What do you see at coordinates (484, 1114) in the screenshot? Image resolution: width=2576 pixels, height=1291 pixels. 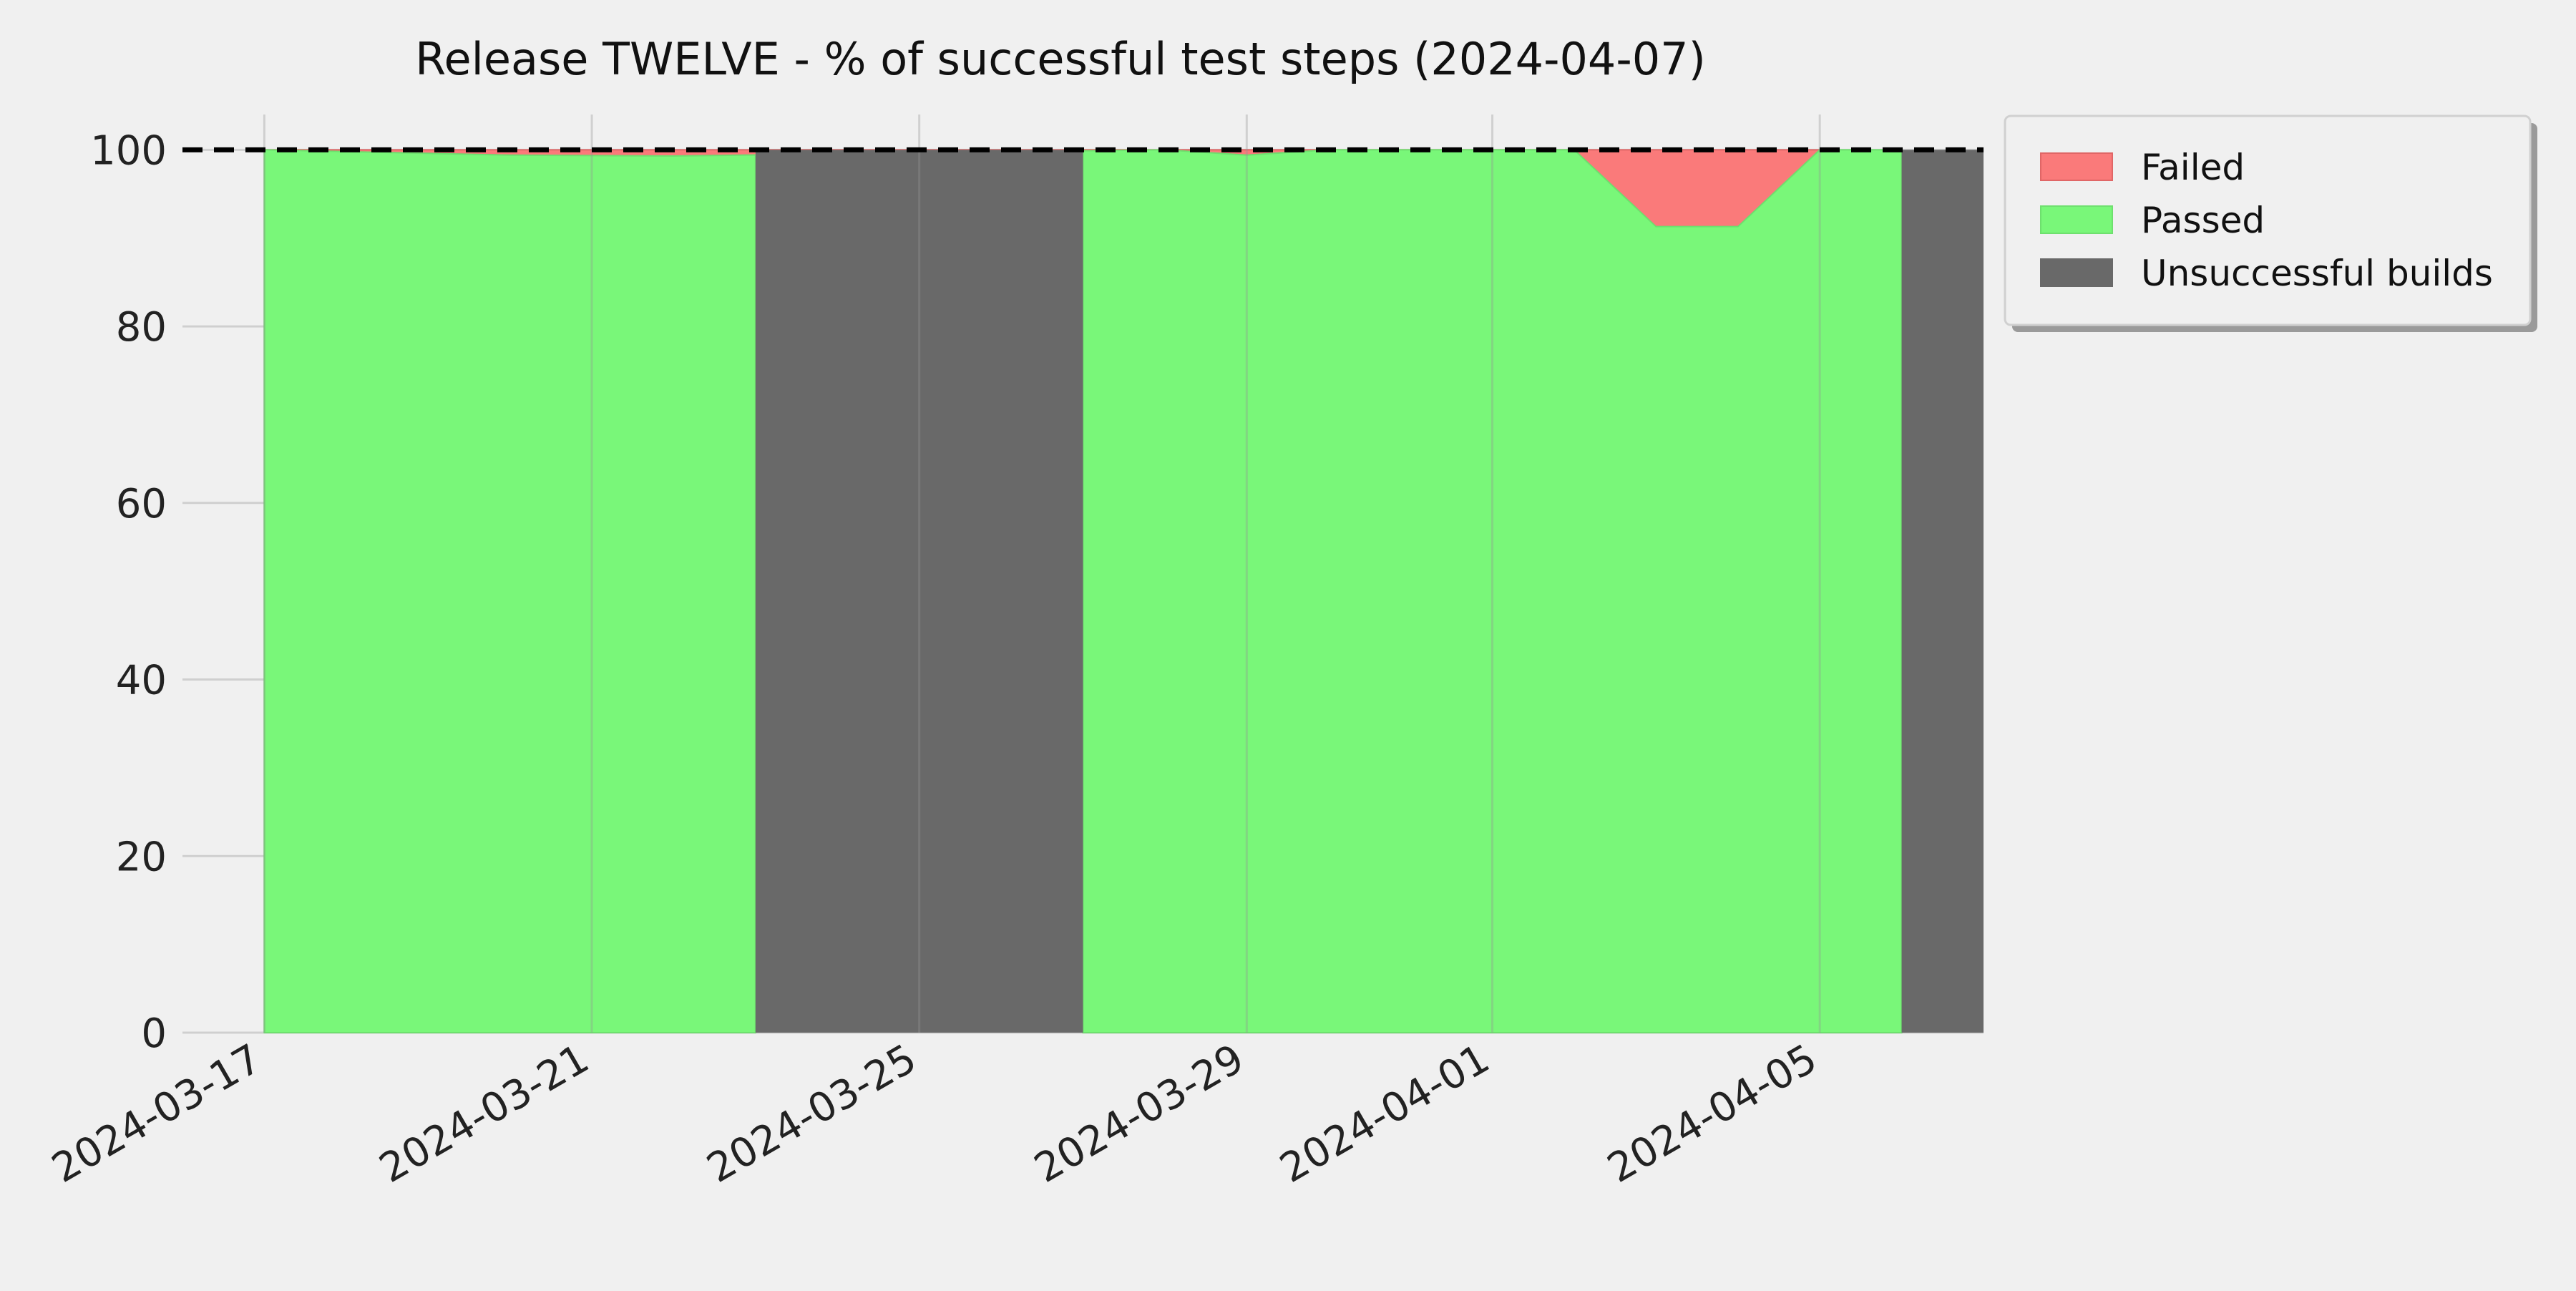 I see `x-tick-label: 2024-03-21` at bounding box center [484, 1114].